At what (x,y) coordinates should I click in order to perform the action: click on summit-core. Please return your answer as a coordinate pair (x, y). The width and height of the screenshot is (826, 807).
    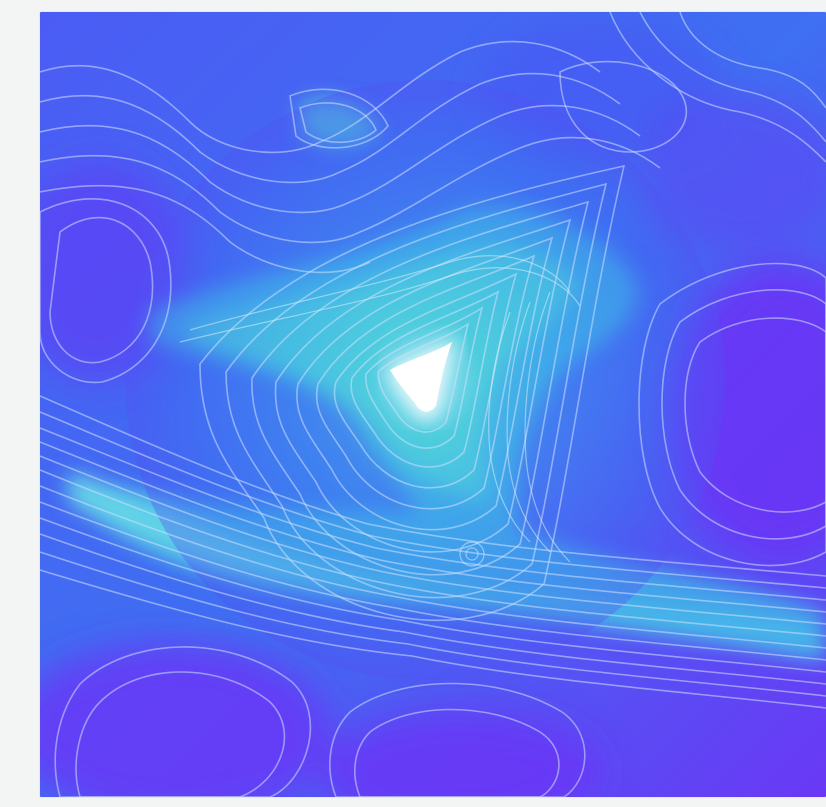
    Looking at the image, I should click on (421, 377).